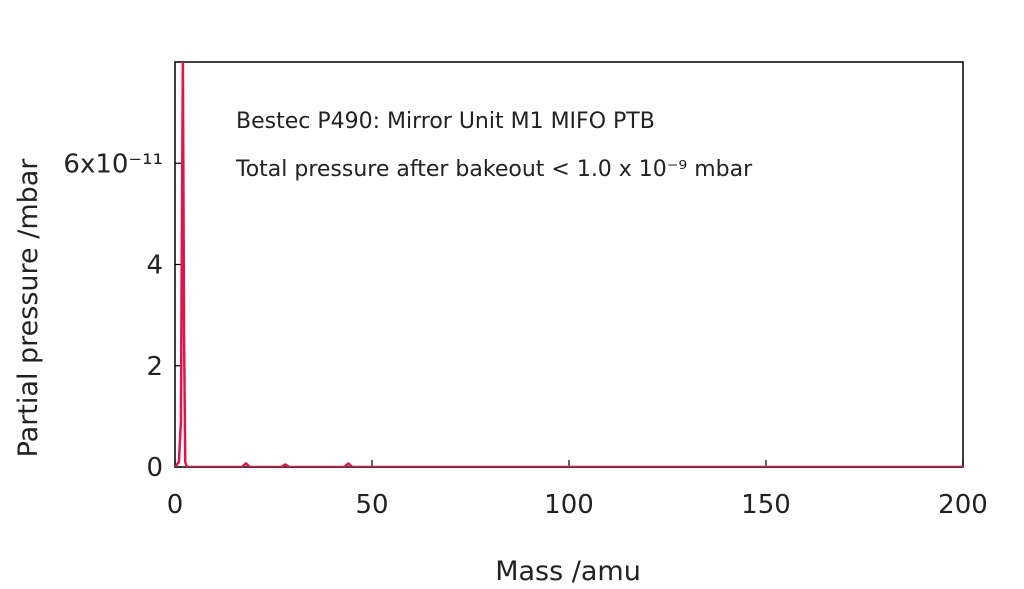 This screenshot has height=589, width=1024. What do you see at coordinates (154, 266) in the screenshot?
I see `y-tick-label: 4` at bounding box center [154, 266].